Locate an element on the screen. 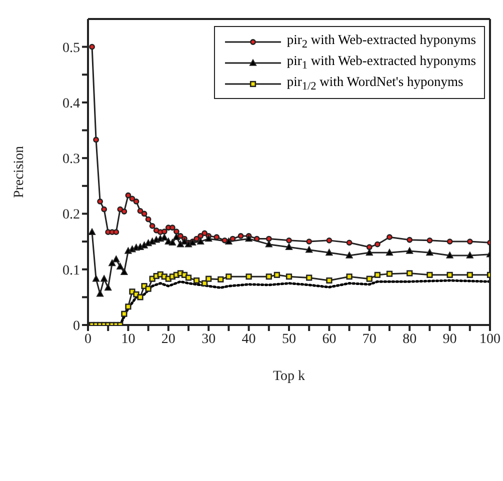  y-tick-label: 0 is located at coordinates (76, 326).